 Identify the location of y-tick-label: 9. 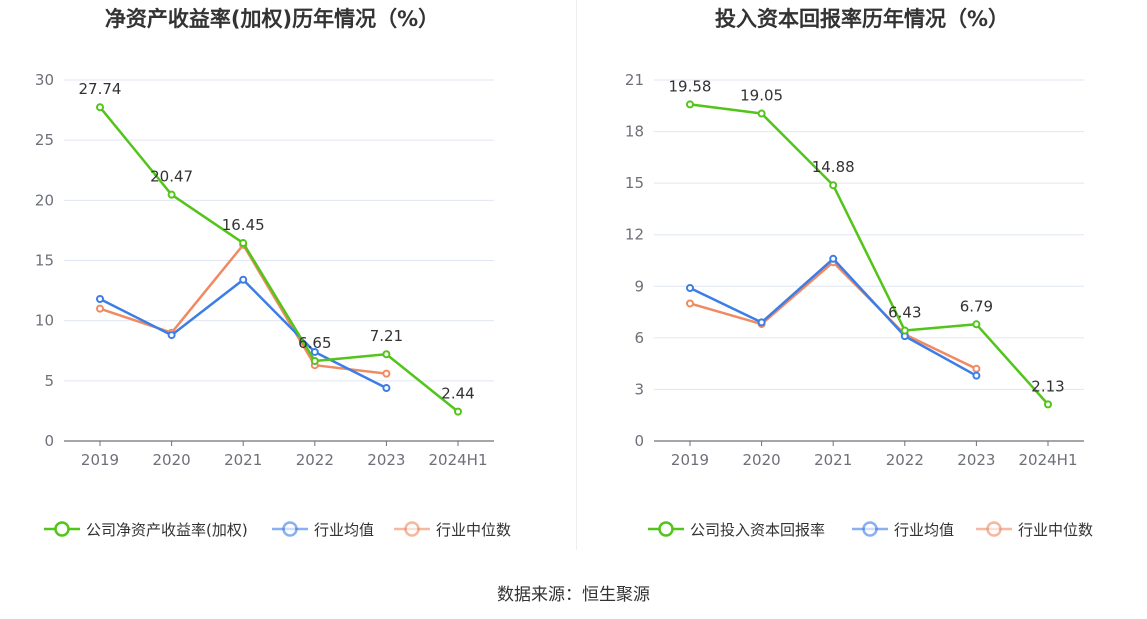
(639, 286).